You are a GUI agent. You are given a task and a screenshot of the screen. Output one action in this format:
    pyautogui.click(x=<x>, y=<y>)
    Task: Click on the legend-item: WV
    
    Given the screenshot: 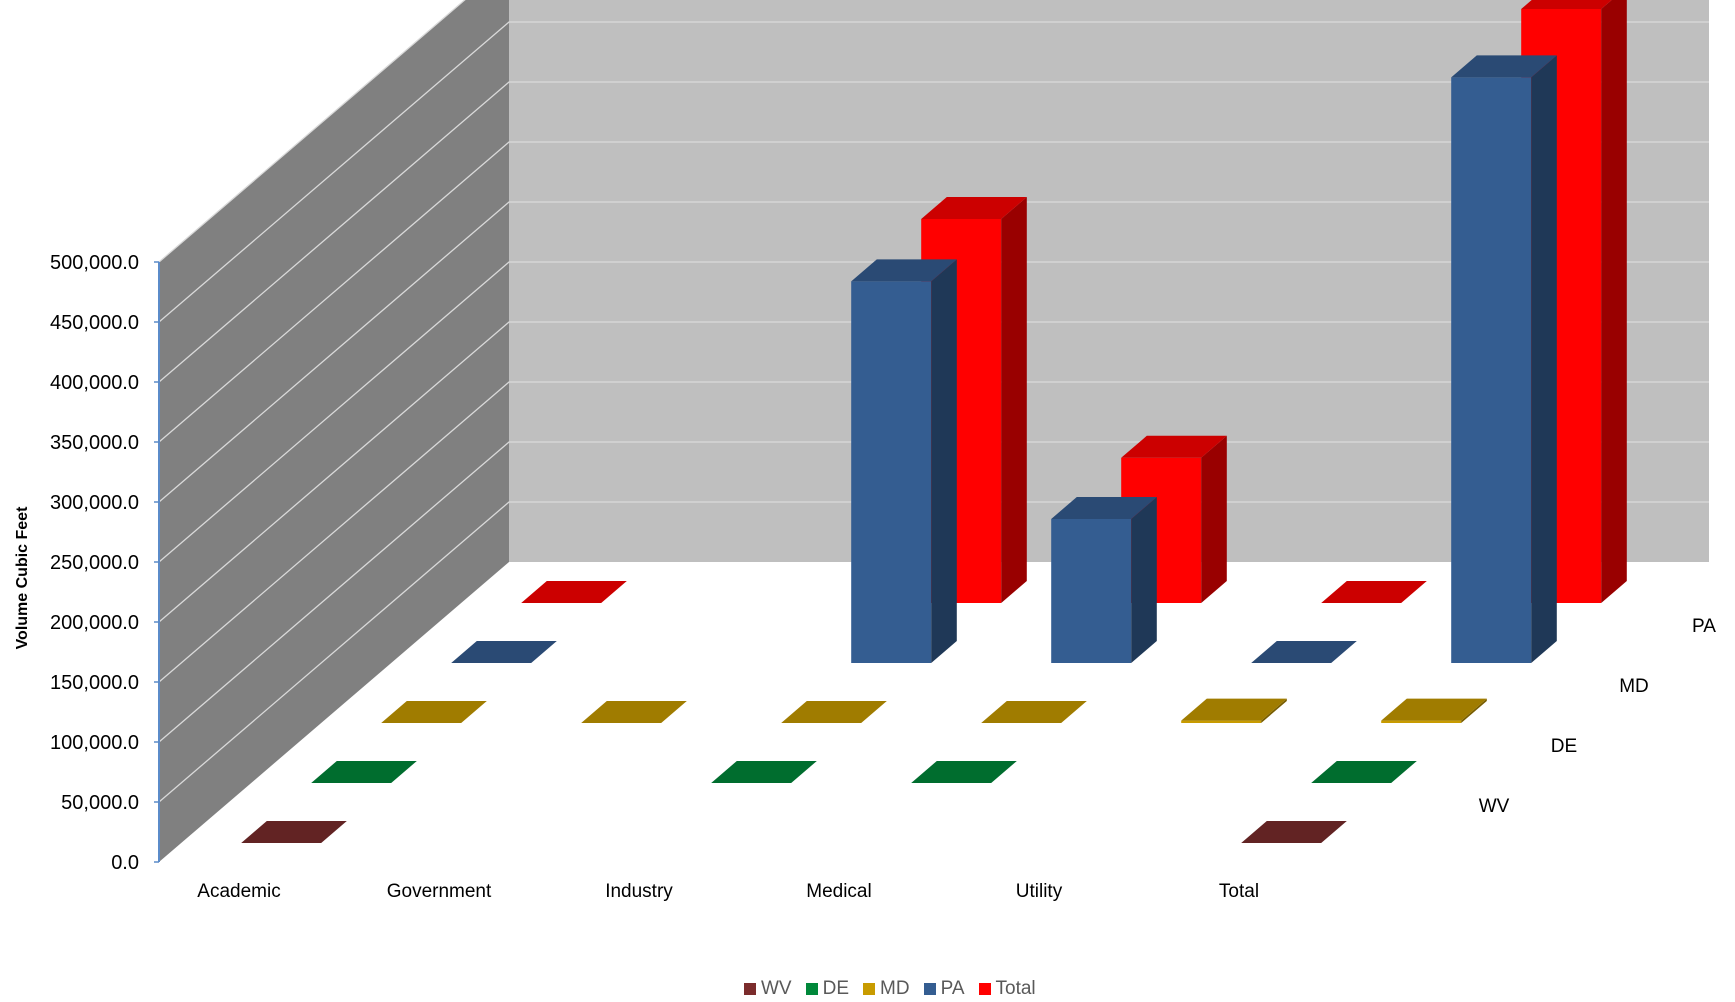 What is the action you would take?
    pyautogui.click(x=768, y=989)
    